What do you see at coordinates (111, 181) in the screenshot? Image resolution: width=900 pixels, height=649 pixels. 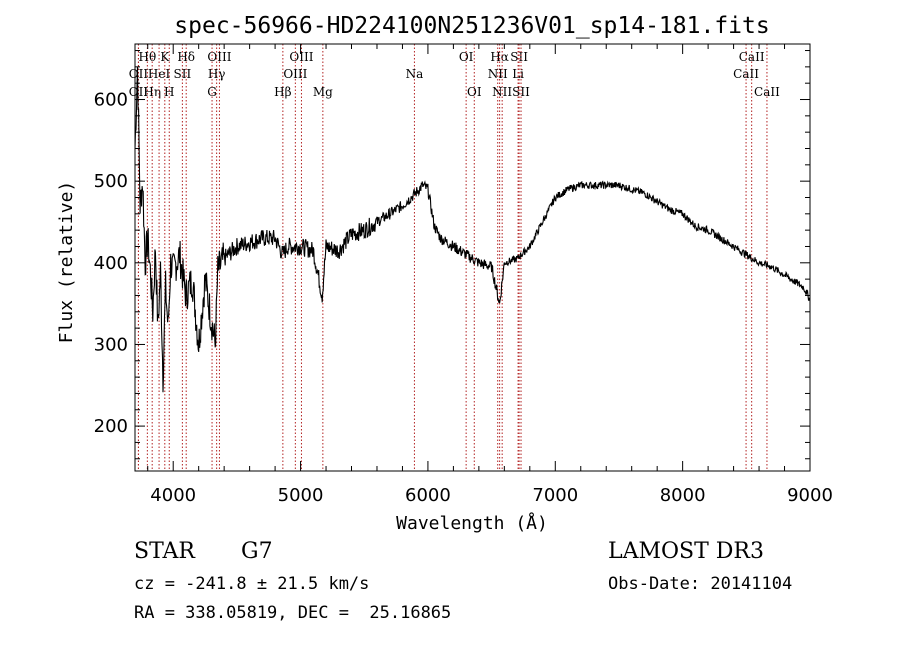 I see `y-tick-label: 500` at bounding box center [111, 181].